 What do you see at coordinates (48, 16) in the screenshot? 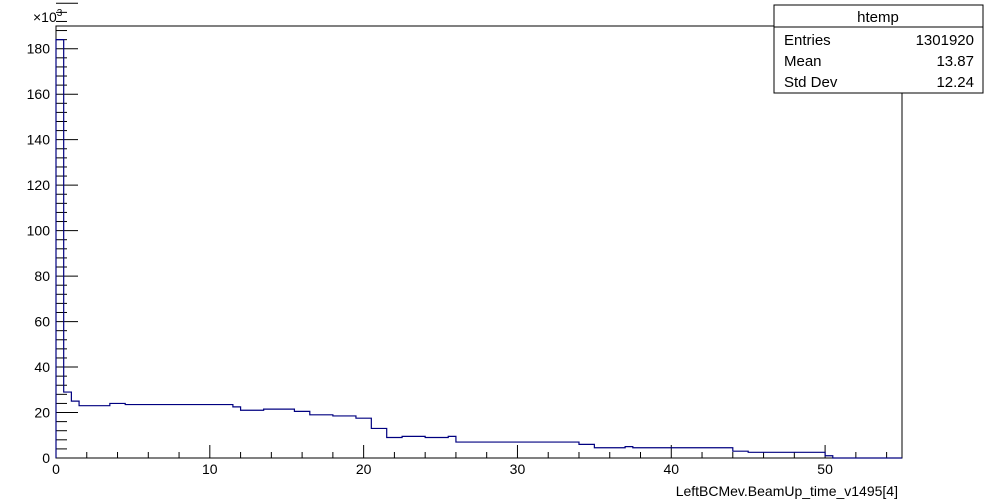
I see `y-multiplier-label: ×10³` at bounding box center [48, 16].